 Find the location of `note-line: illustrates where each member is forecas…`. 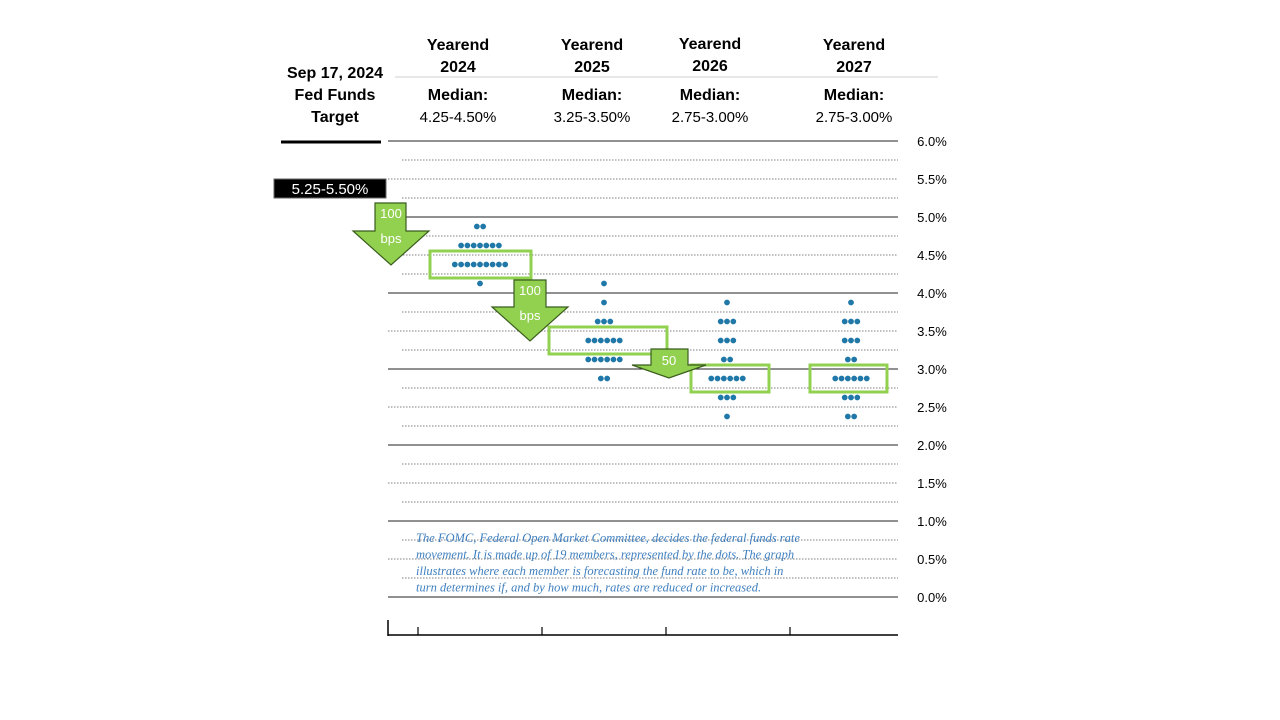

note-line: illustrates where each member is forecas… is located at coordinates (599, 571).